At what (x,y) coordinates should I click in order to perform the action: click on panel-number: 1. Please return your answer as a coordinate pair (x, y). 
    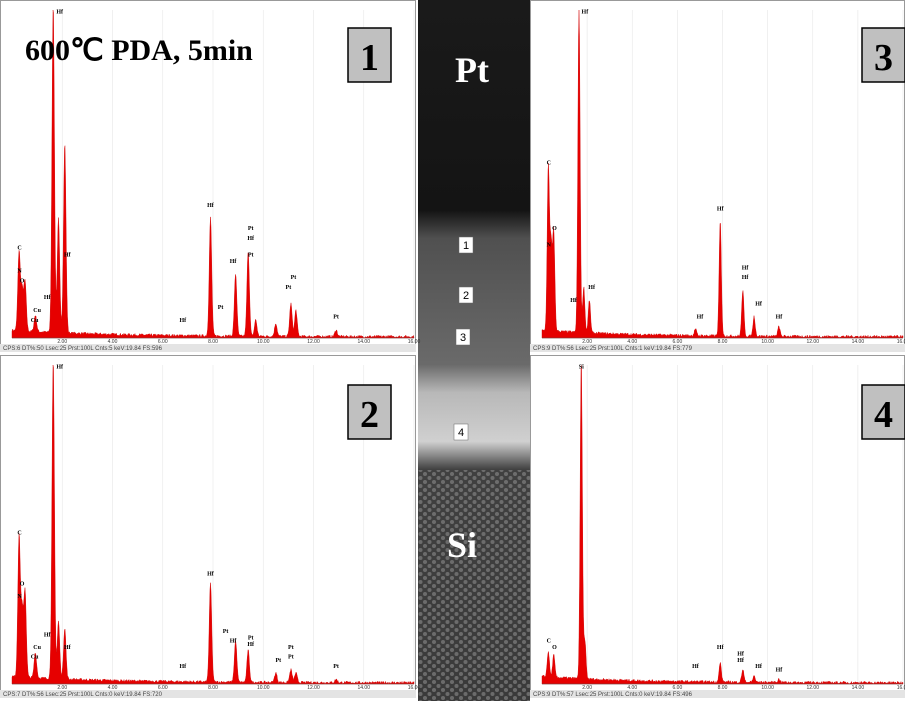
    Looking at the image, I should click on (369, 58).